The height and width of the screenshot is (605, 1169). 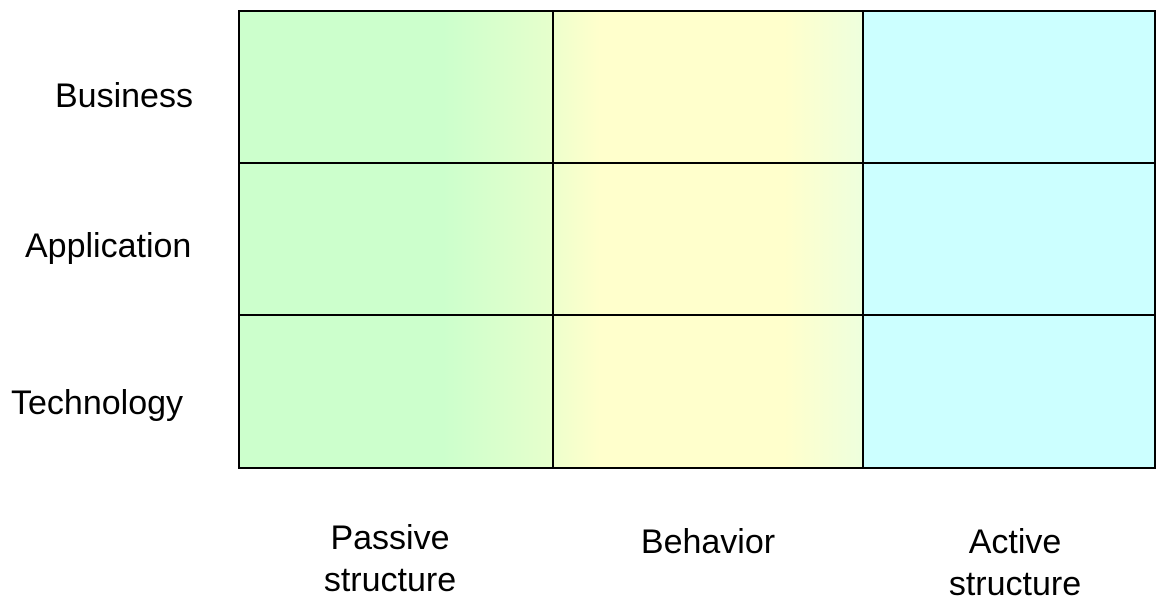 I want to click on row-label-technology: Technology, so click(x=97, y=403).